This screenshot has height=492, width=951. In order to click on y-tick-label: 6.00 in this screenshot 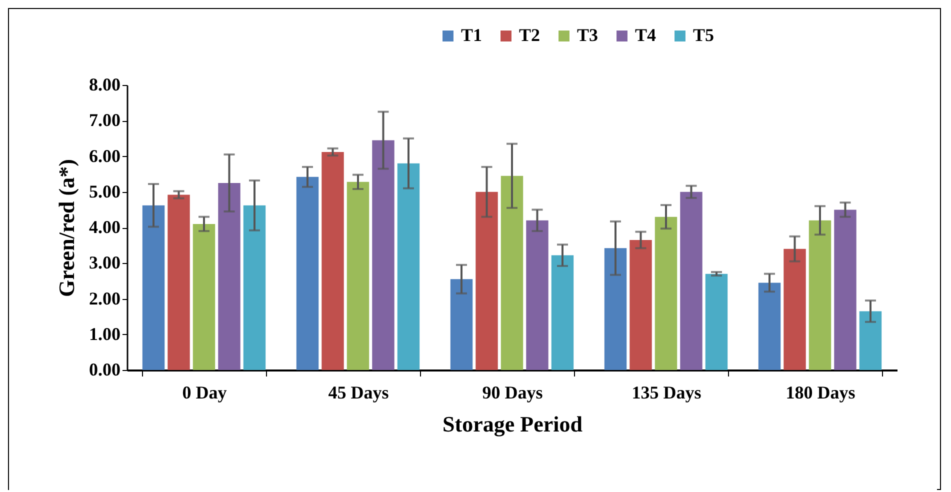, I will do `click(104, 156)`.